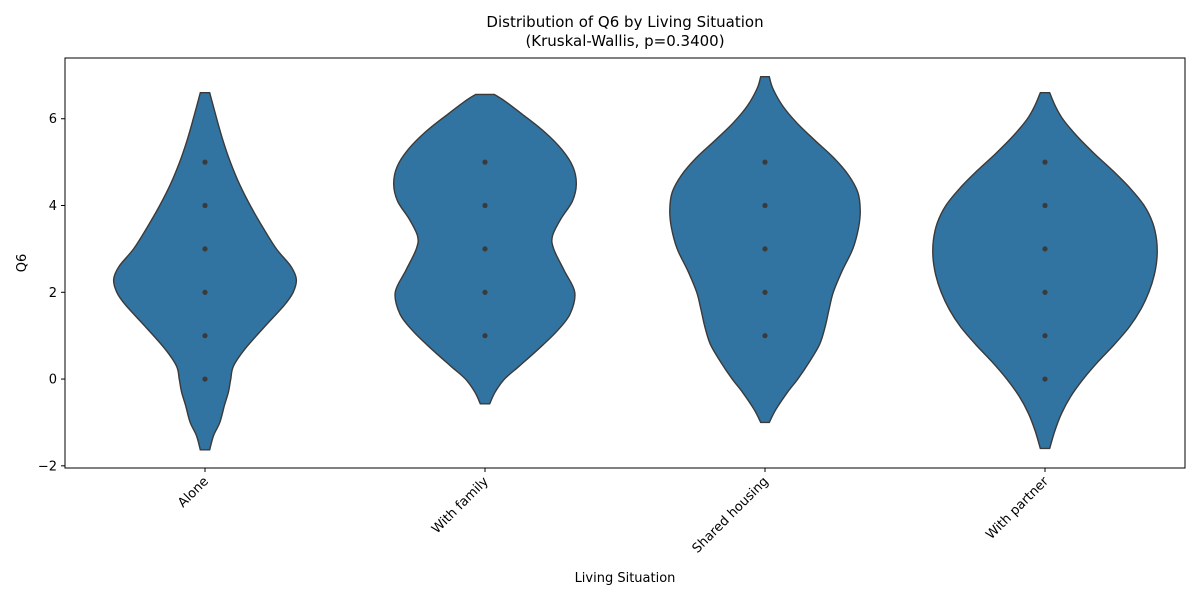 The image size is (1200, 600). Describe the element at coordinates (624, 22) in the screenshot. I see `chart-title: Distribution of Q6 by Living Situation` at that location.